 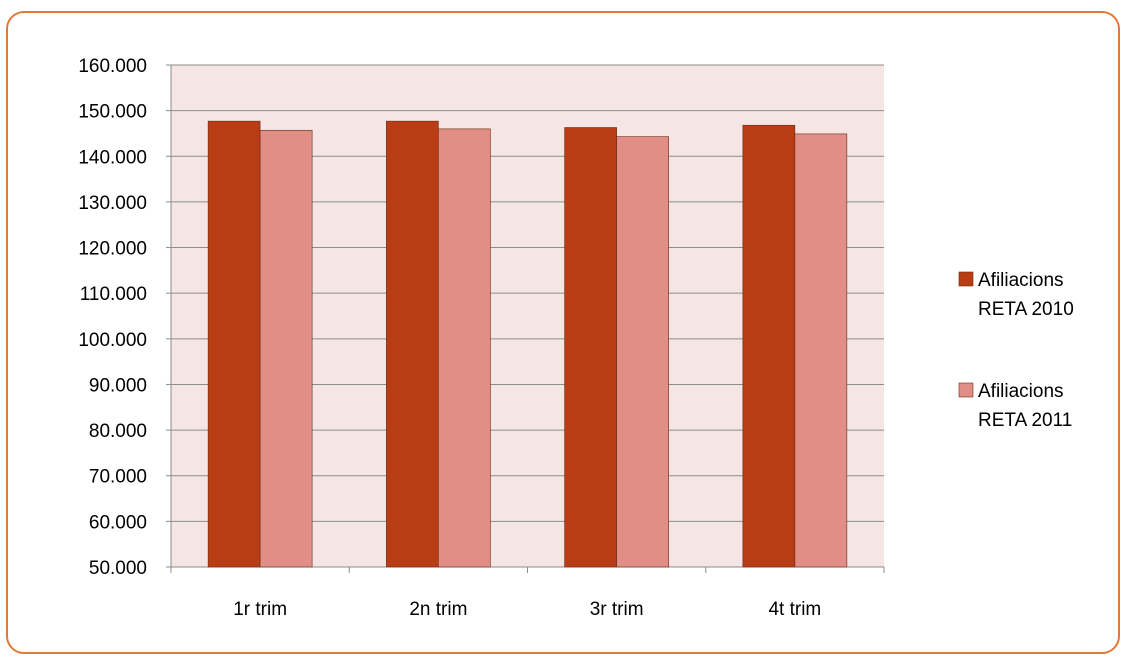 What do you see at coordinates (118, 385) in the screenshot?
I see `y-tick-label: 90.000` at bounding box center [118, 385].